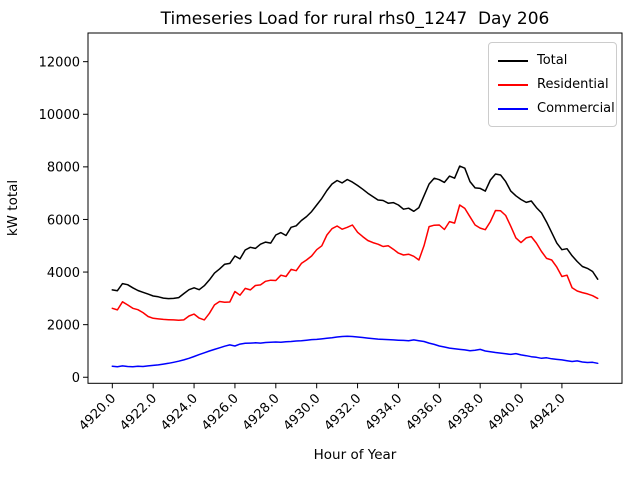 This screenshot has width=640, height=480. Describe the element at coordinates (59, 62) in the screenshot. I see `y-tick-label: 12000` at that location.